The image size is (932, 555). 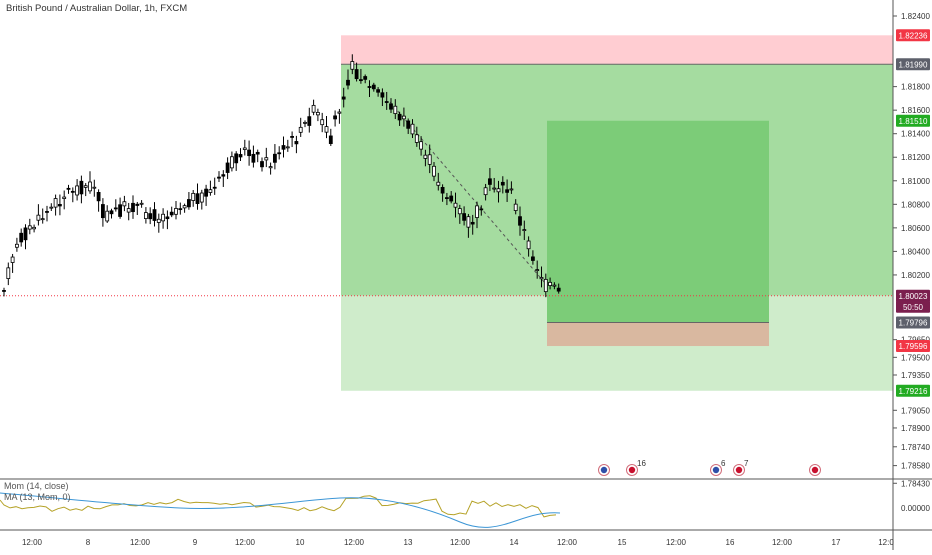 What do you see at coordinates (37, 497) in the screenshot?
I see `ma-indicator-label: MA (13, Mom, 0)` at bounding box center [37, 497].